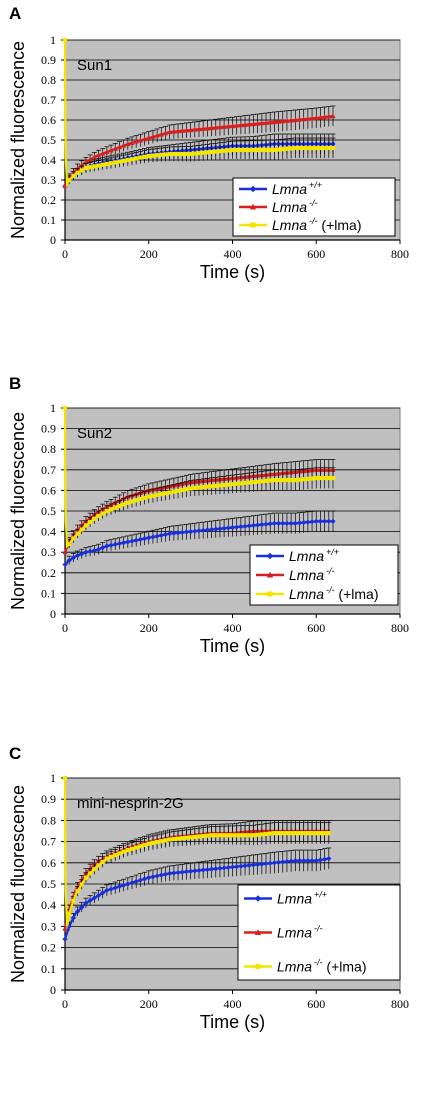 This screenshot has height=1120, width=437. Describe the element at coordinates (48, 552) in the screenshot. I see `y-tick-label: 0.3` at that location.